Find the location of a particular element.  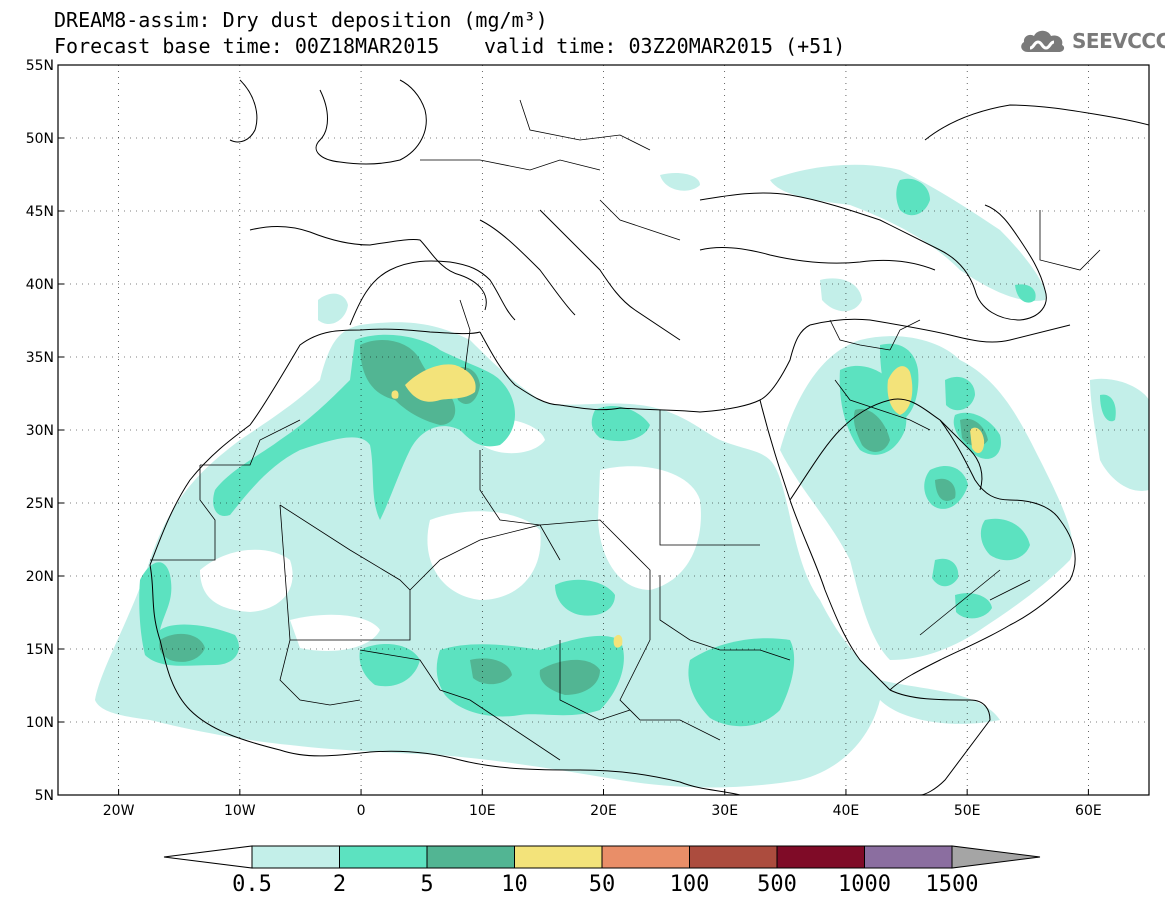

lon-tick-label: 60E is located at coordinates (1088, 811).